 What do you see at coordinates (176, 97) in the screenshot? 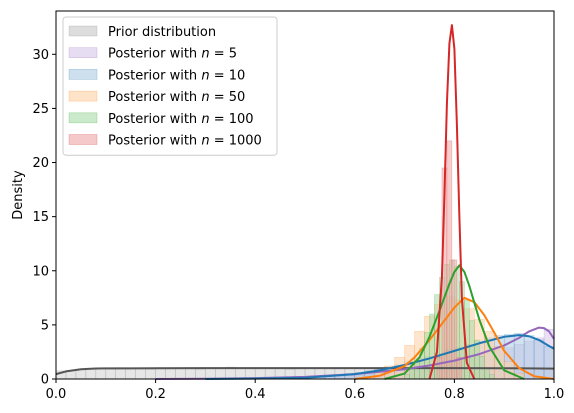
I see `legend-label: Posterior with n = 50` at bounding box center [176, 97].